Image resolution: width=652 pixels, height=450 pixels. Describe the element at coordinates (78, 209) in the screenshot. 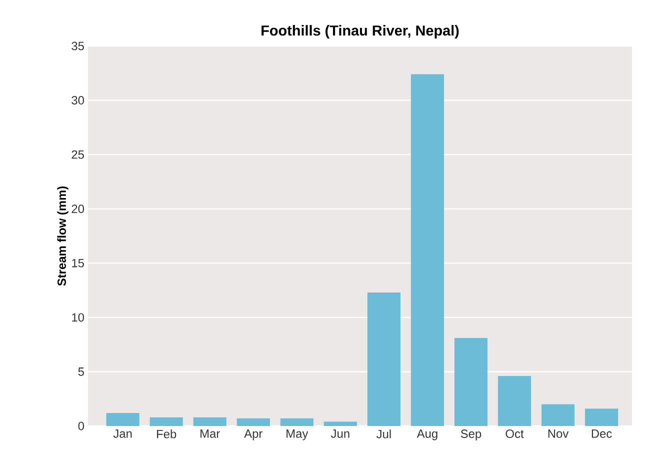

I see `y-tick-label: 20` at that location.